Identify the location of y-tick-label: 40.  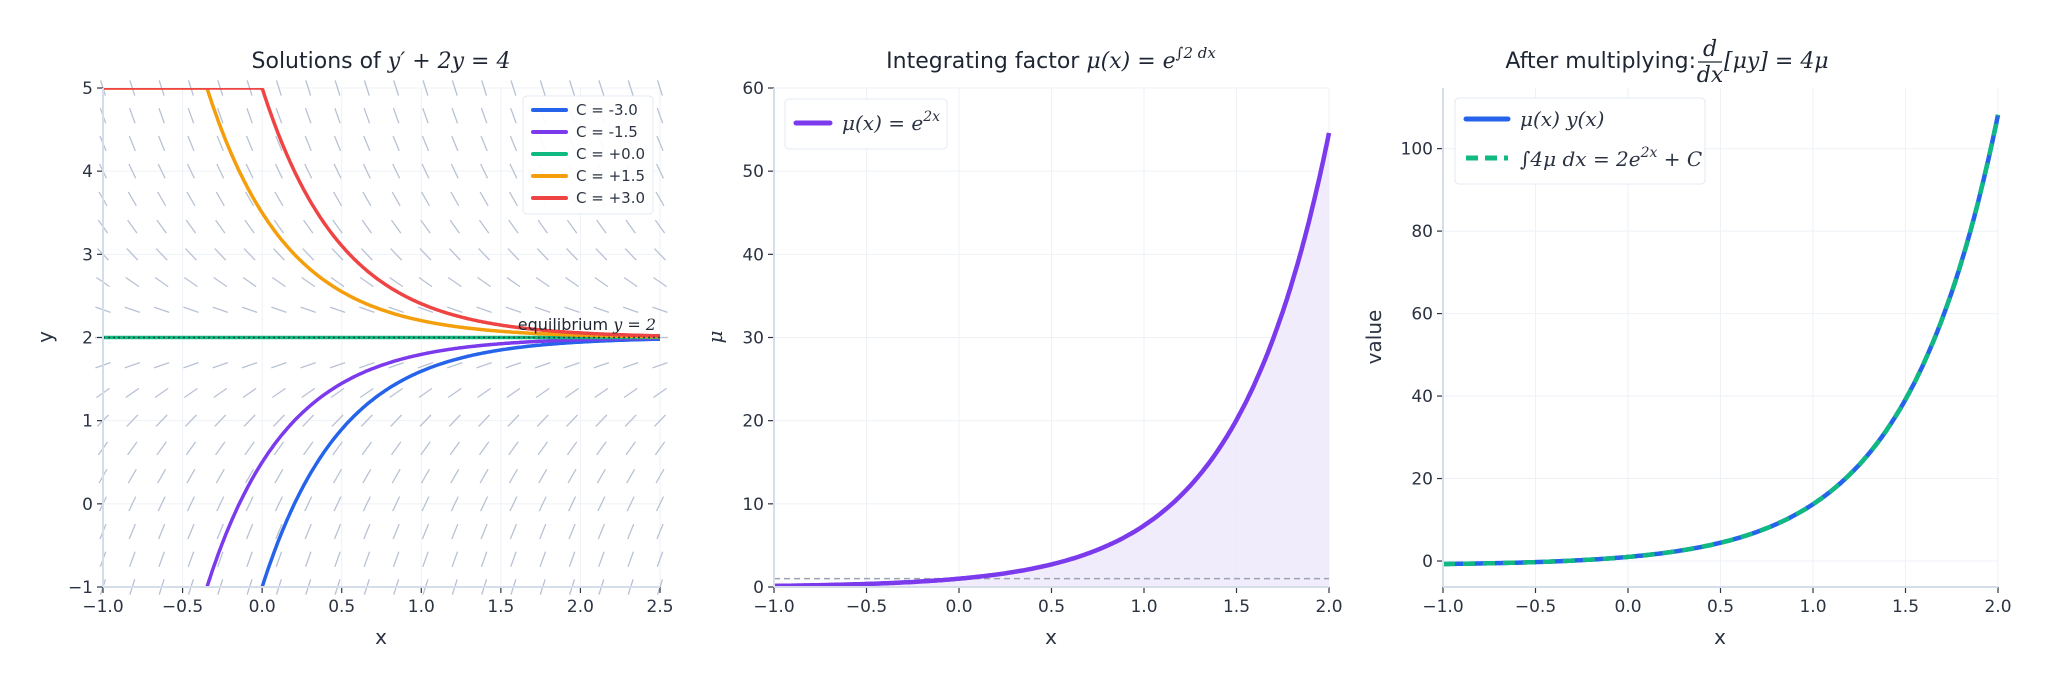
(753, 255).